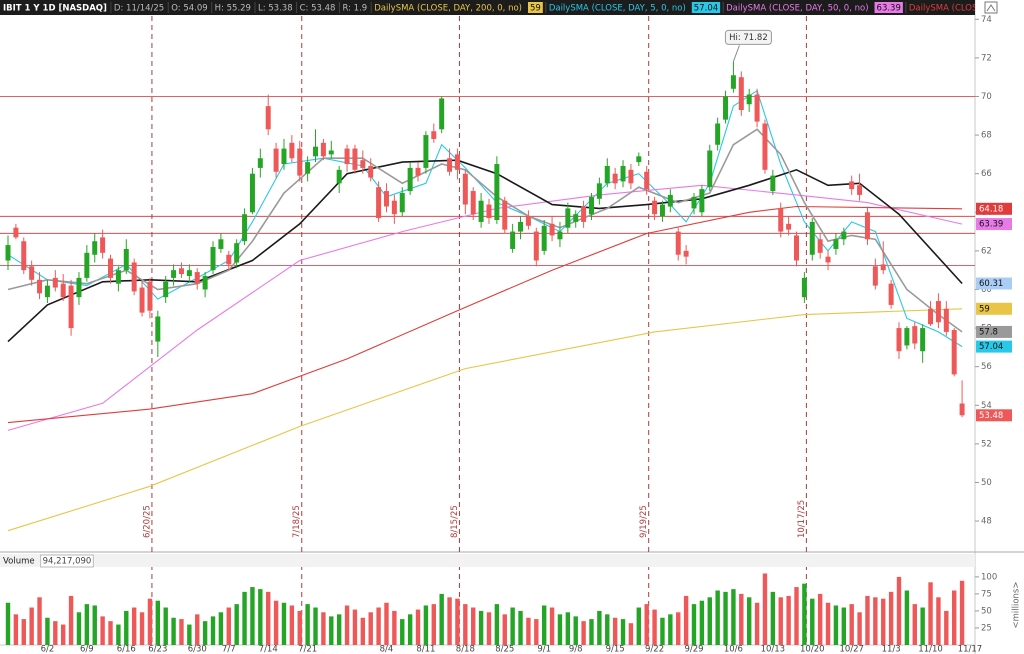 The width and height of the screenshot is (1024, 654). What do you see at coordinates (19, 562) in the screenshot?
I see `volume-title: Volume` at bounding box center [19, 562].